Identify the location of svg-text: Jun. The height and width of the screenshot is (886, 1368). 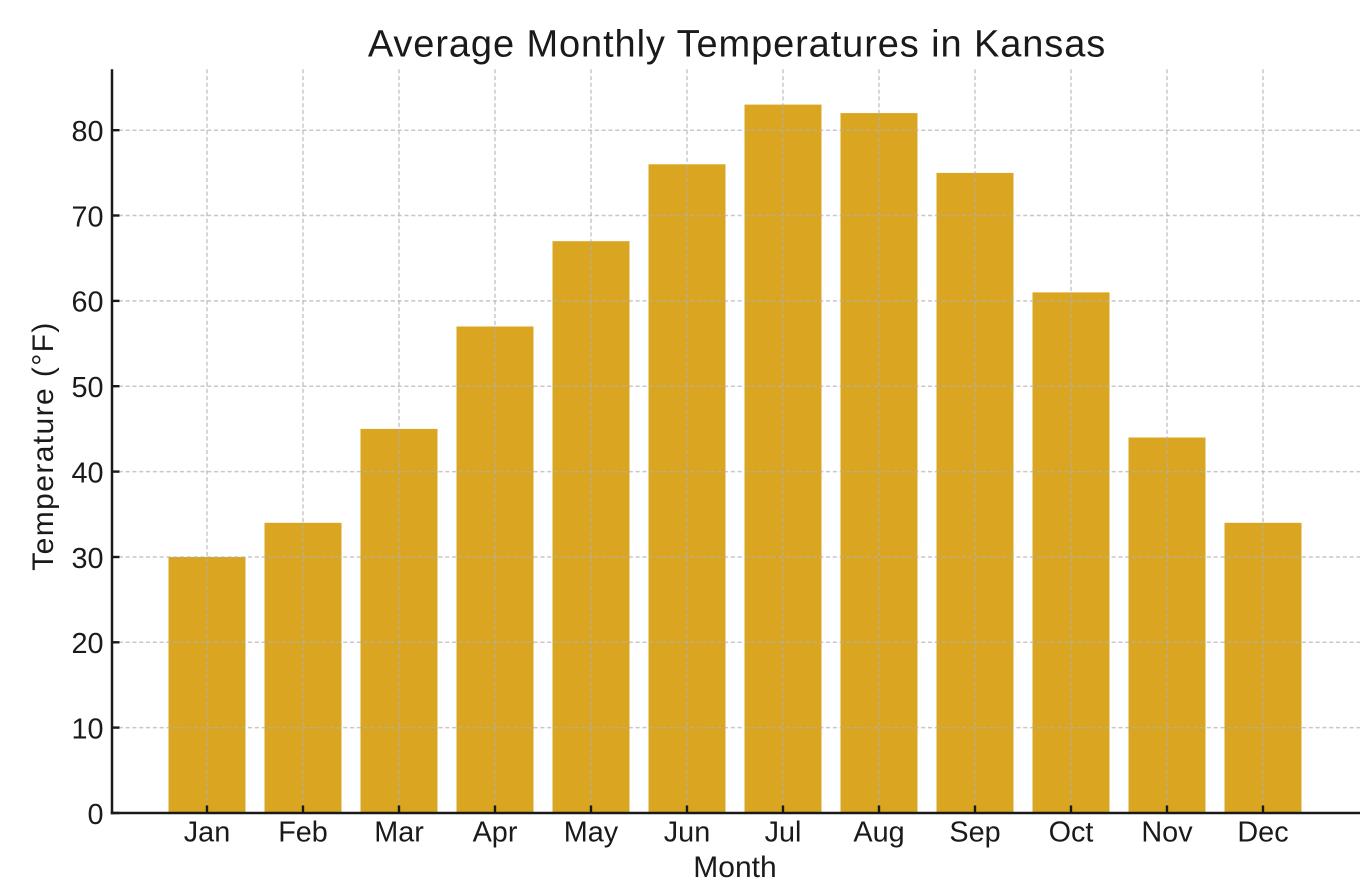
(687, 833).